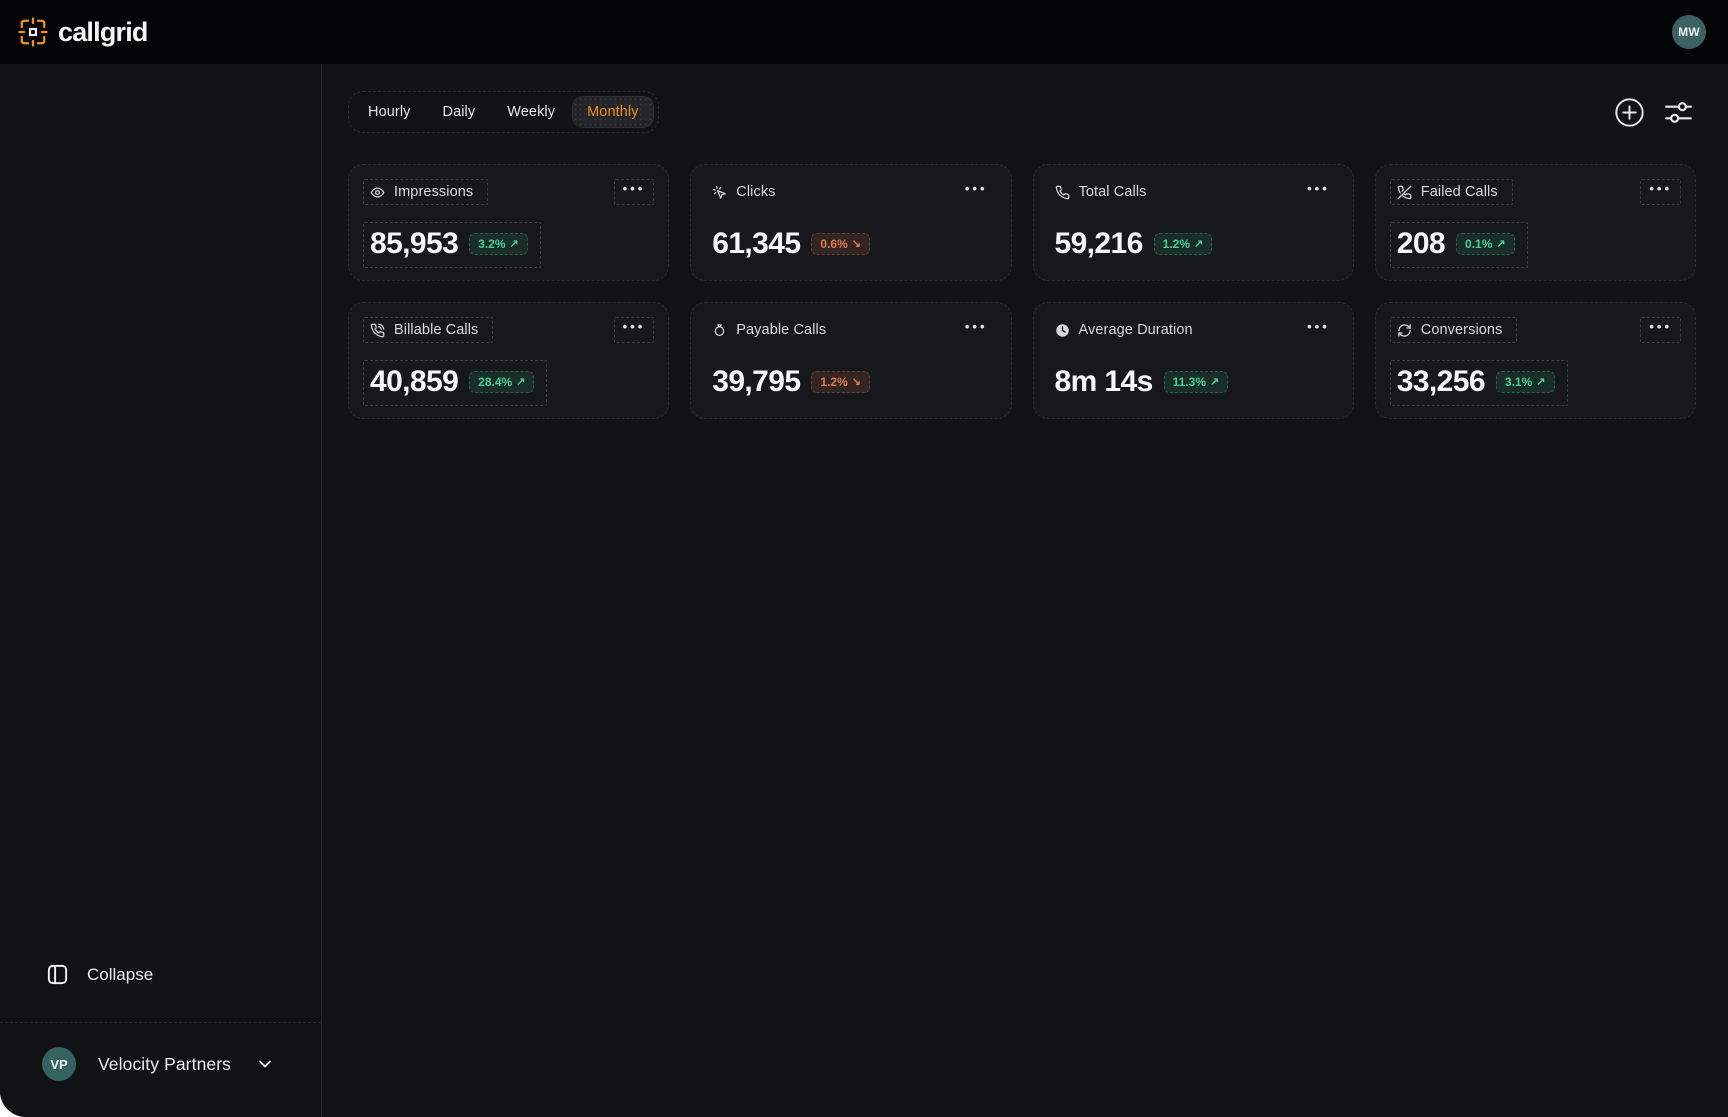 The image size is (1728, 1117). I want to click on chevron-down-icon, so click(265, 1064).